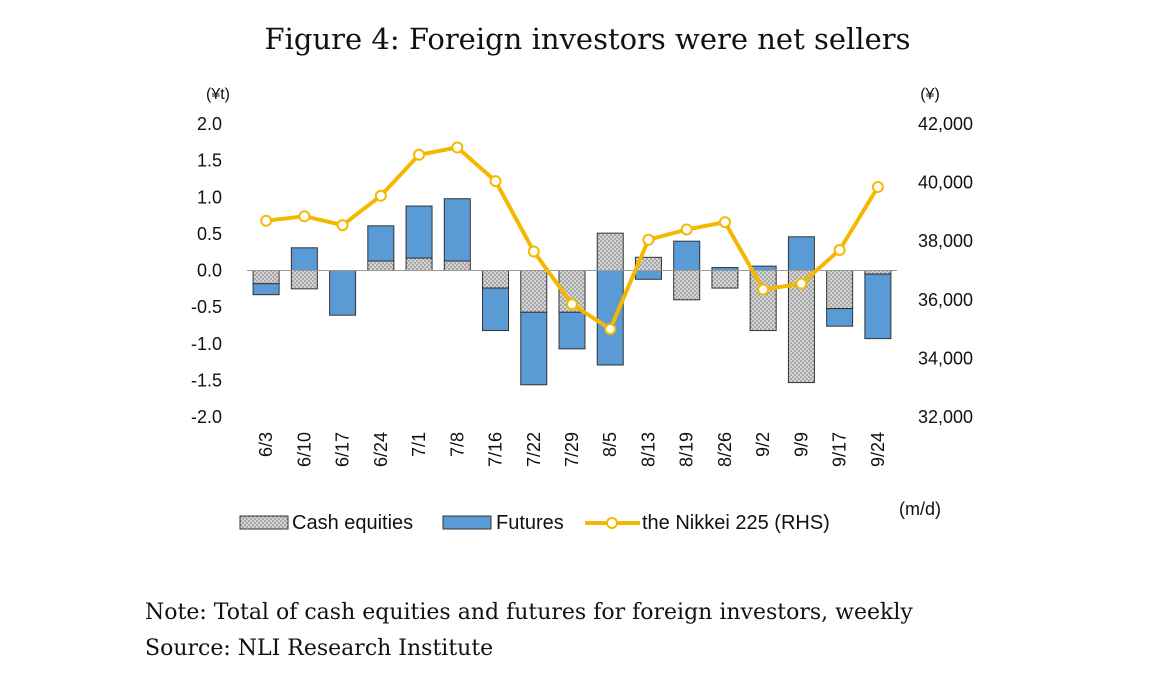 Image resolution: width=1150 pixels, height=689 pixels. I want to click on left-tick-label: 0.0, so click(209, 271).